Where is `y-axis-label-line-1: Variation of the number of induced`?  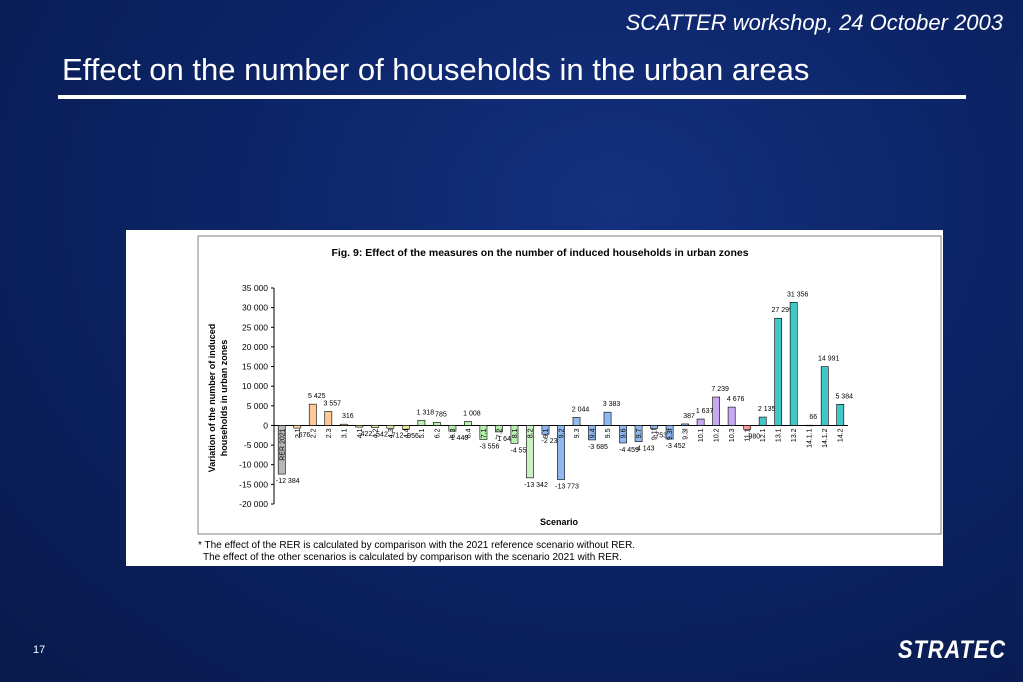 y-axis-label-line-1: Variation of the number of induced is located at coordinates (212, 398).